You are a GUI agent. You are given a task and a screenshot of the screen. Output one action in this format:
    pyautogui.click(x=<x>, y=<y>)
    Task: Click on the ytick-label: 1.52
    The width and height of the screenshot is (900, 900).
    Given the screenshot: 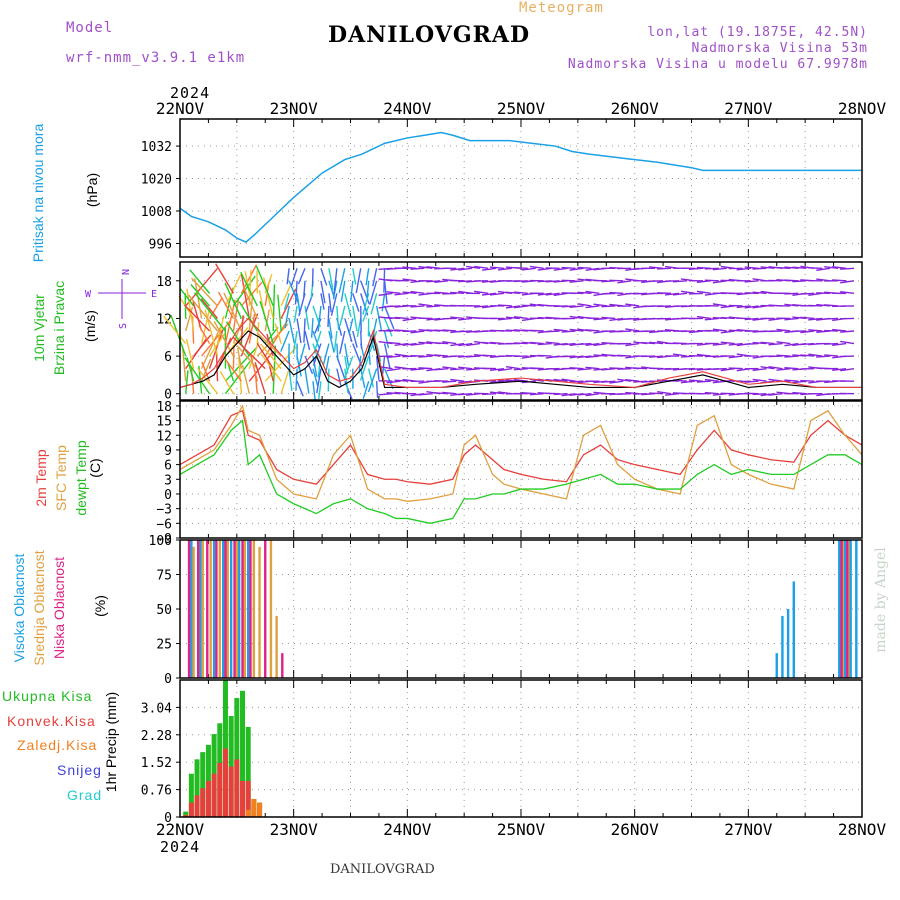 What is the action you would take?
    pyautogui.click(x=156, y=763)
    